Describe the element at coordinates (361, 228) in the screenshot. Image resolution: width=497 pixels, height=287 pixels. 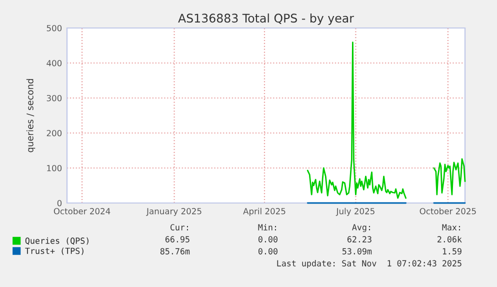
I see `text: Avg:` at that location.